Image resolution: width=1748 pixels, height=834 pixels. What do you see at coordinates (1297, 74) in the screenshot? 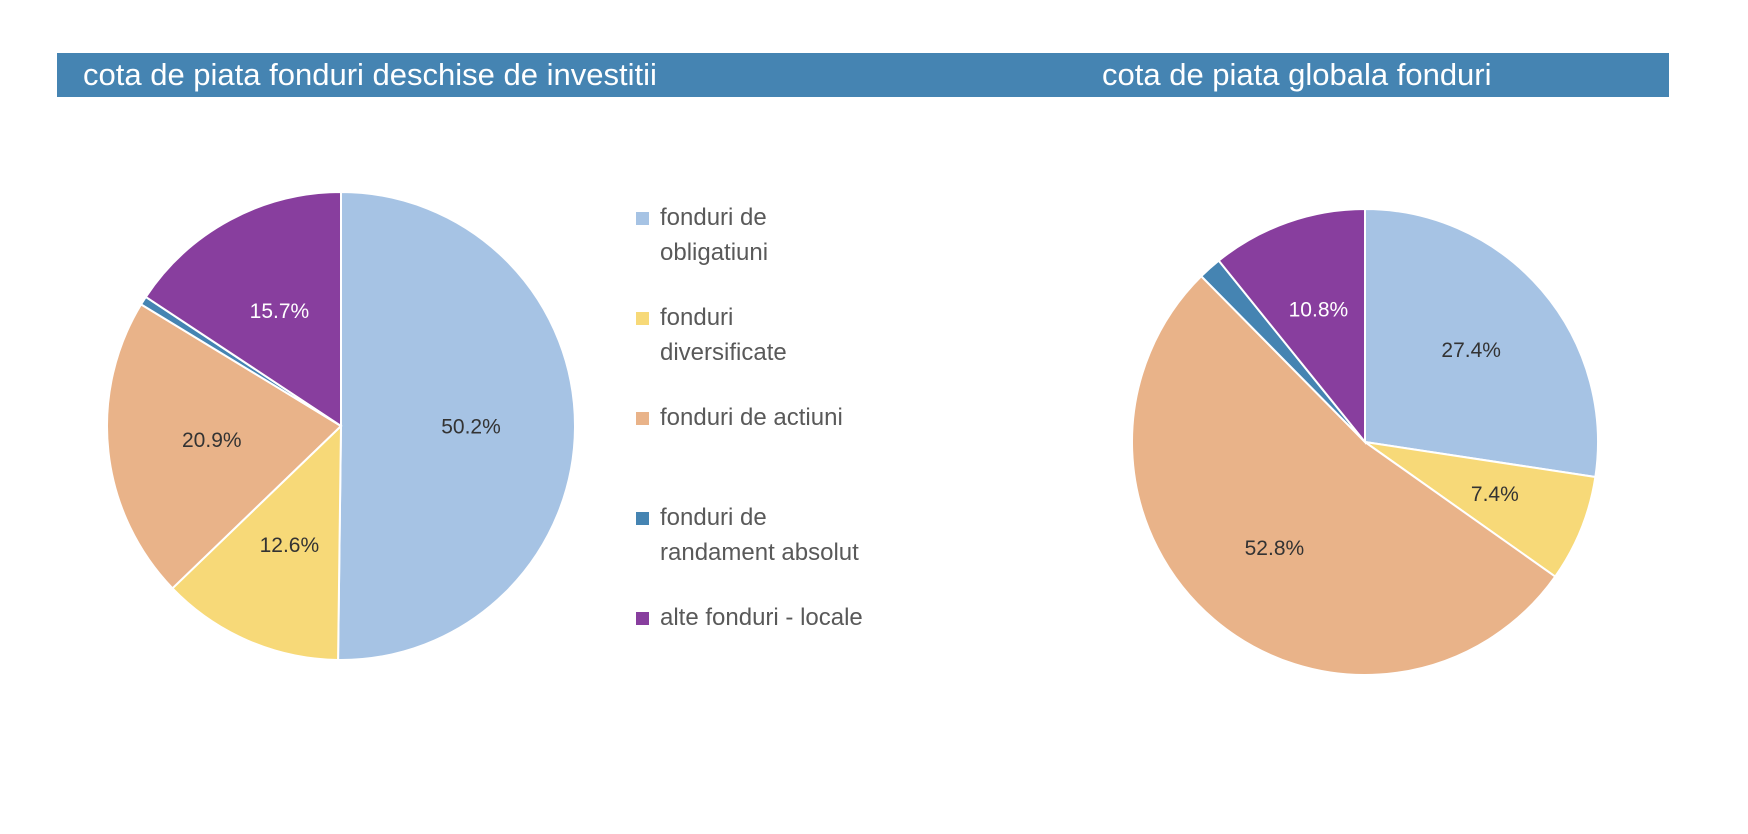
I see `chart-title-right: cota de piata globala fonduri` at bounding box center [1297, 74].